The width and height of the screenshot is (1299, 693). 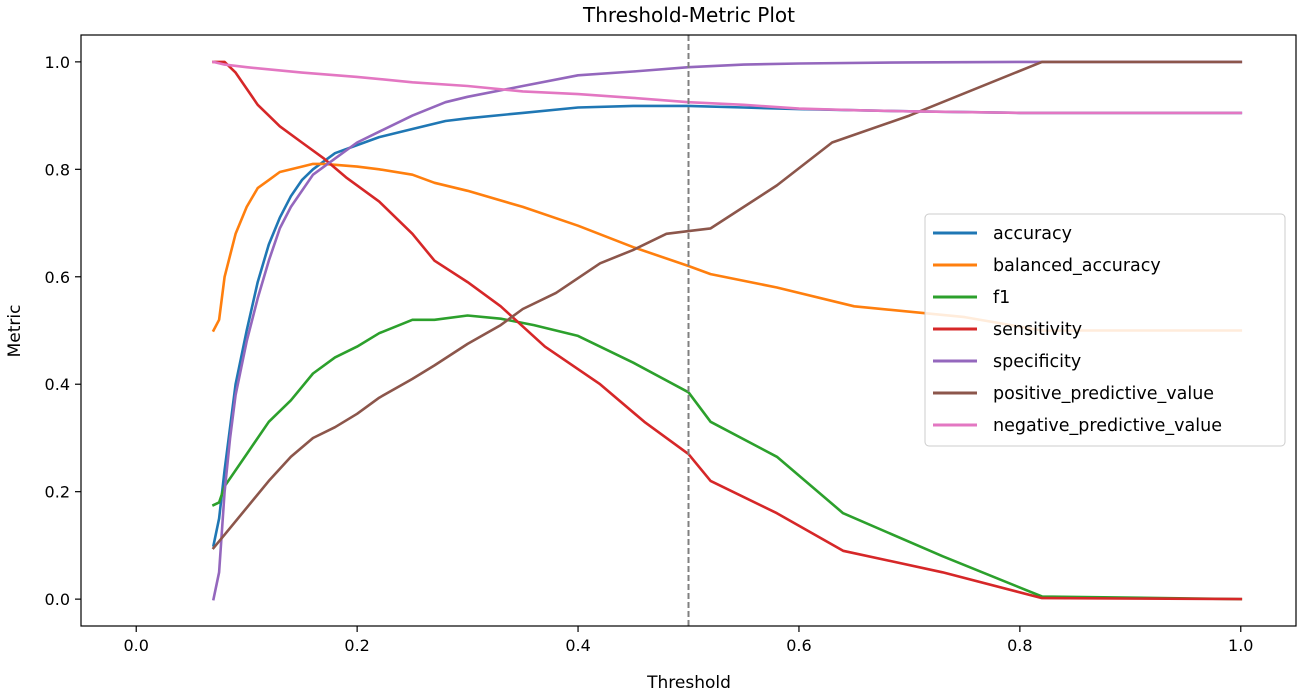 What do you see at coordinates (63, 331) in the screenshot?
I see `y-axis: 0.0 0.2 0.4 0.6 0.8 1.0` at bounding box center [63, 331].